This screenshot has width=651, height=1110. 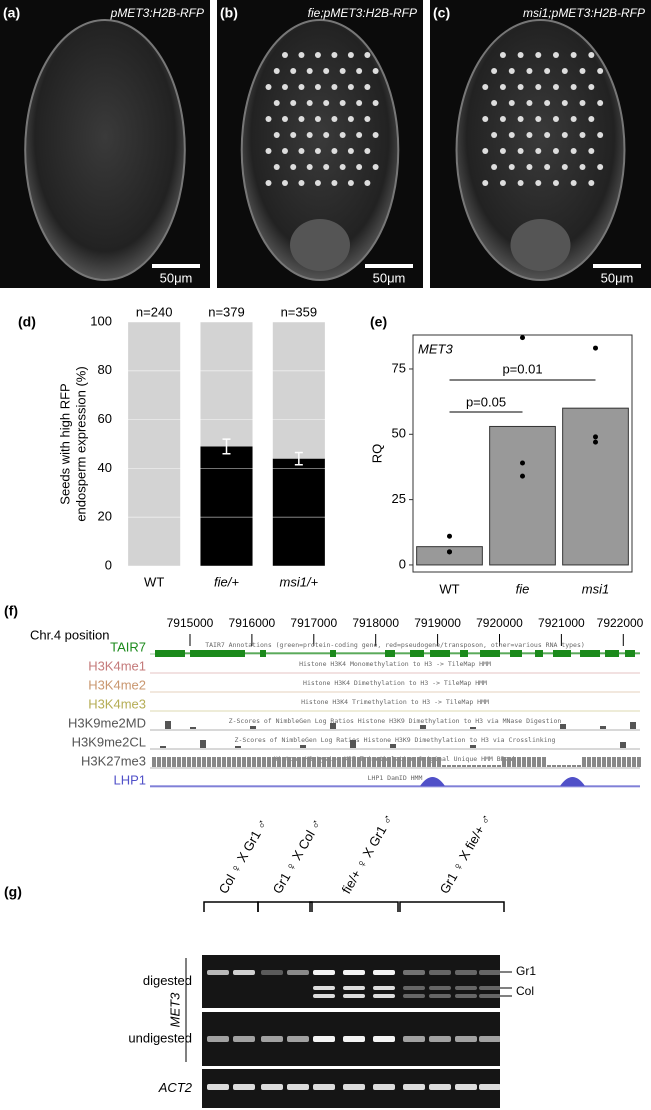 I want to click on y-tick-label: 0, so click(x=108, y=564).